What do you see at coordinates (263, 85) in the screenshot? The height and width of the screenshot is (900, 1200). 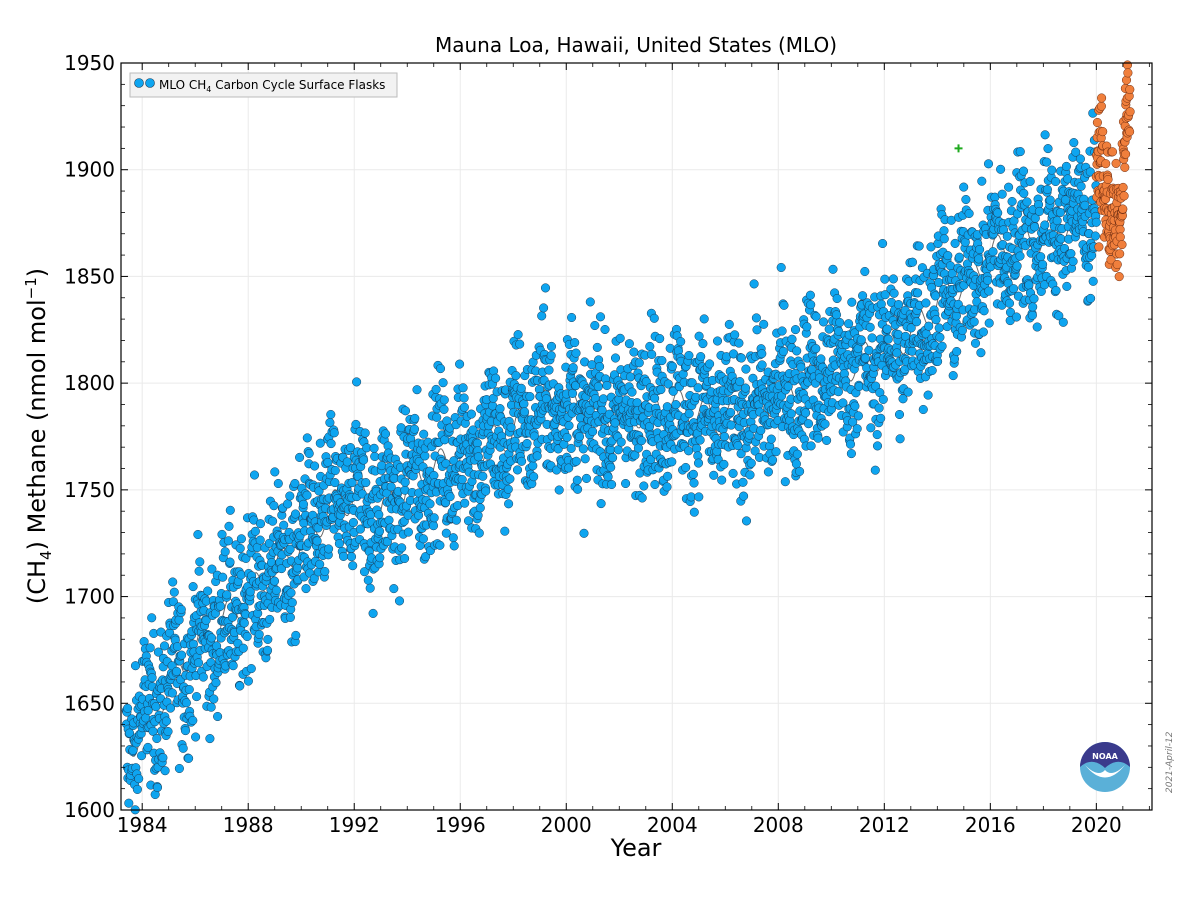 I see `legend-box` at bounding box center [263, 85].